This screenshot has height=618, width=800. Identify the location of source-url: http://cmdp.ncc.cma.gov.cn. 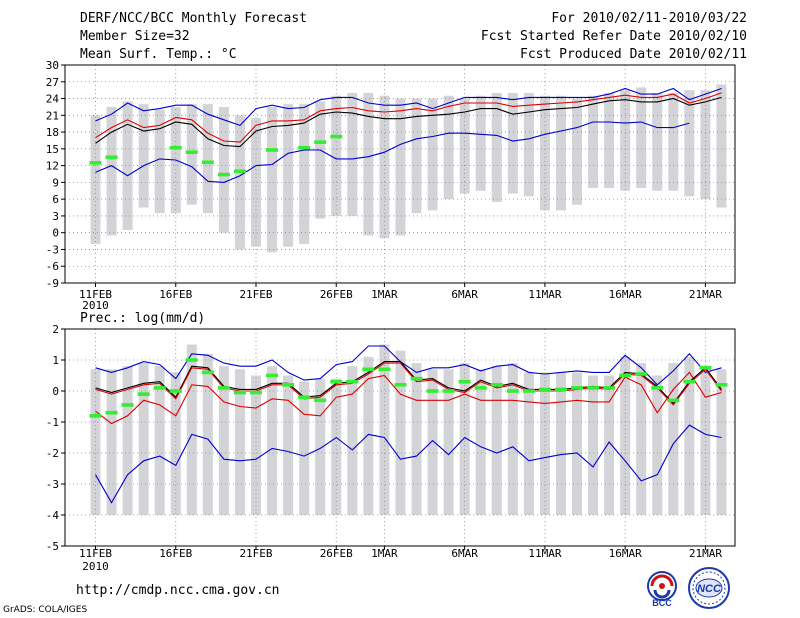
(178, 590).